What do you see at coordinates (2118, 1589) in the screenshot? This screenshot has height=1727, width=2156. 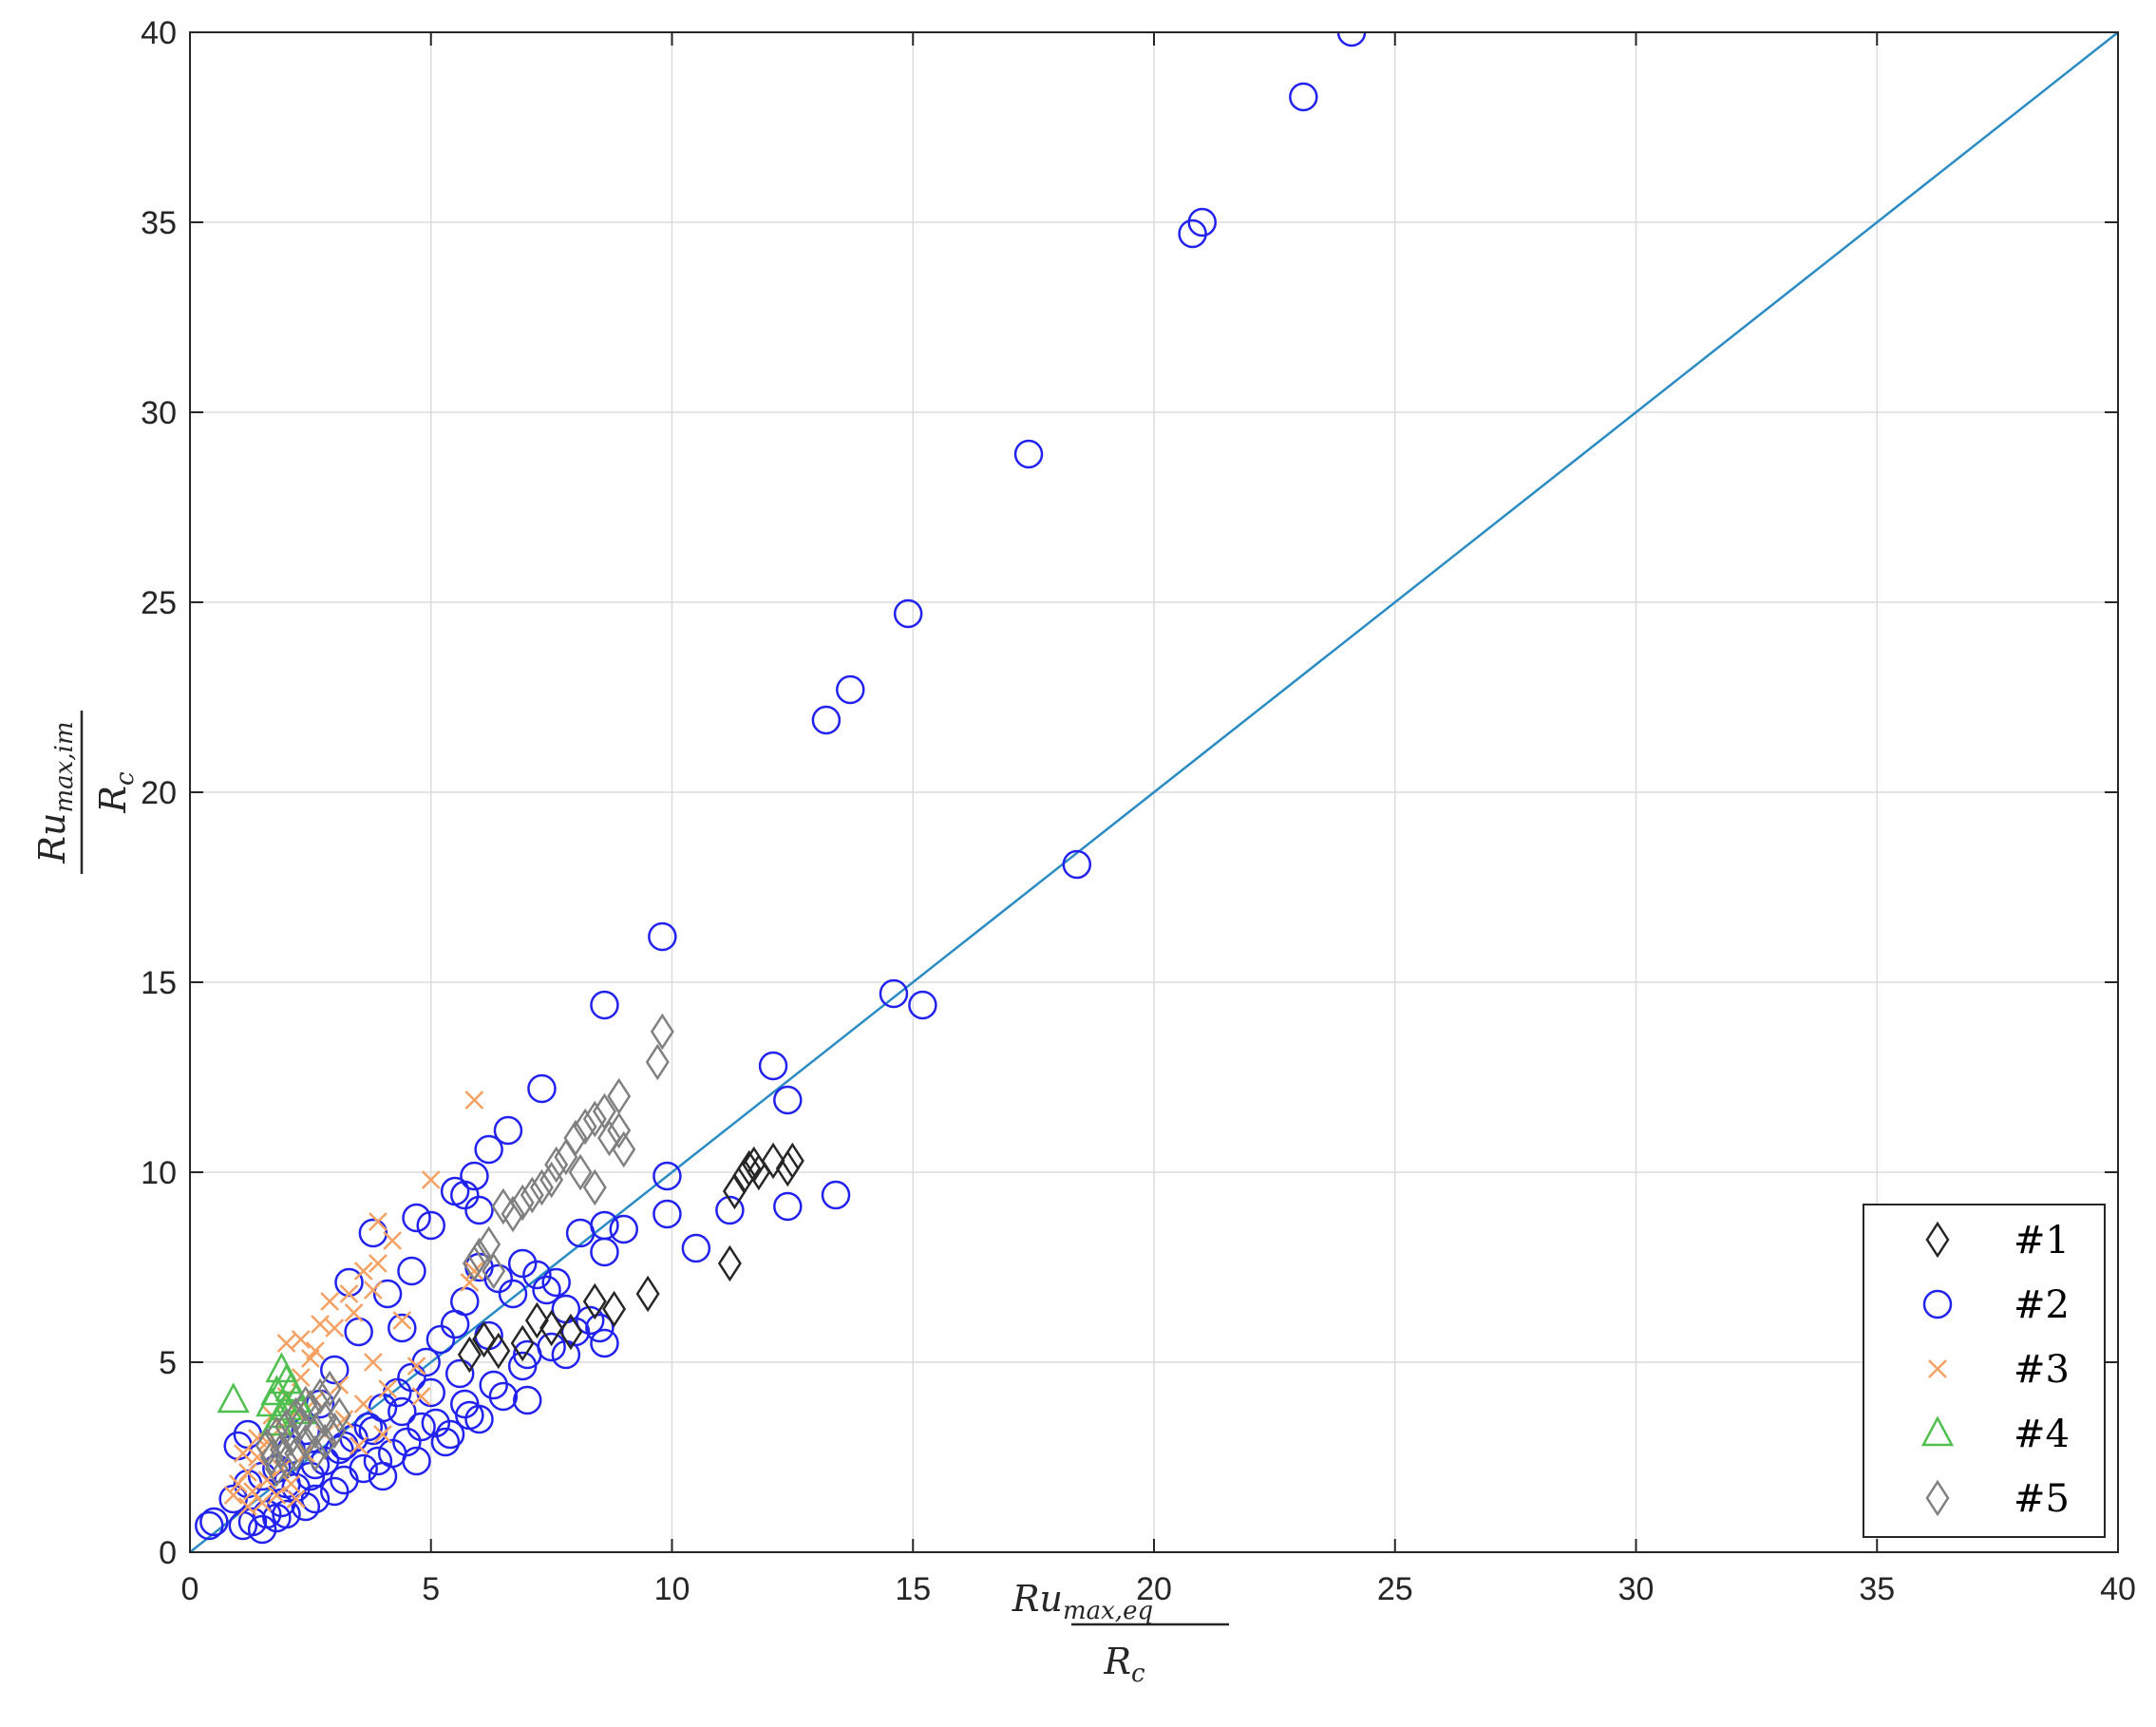 I see `x-tick-label: 40` at bounding box center [2118, 1589].